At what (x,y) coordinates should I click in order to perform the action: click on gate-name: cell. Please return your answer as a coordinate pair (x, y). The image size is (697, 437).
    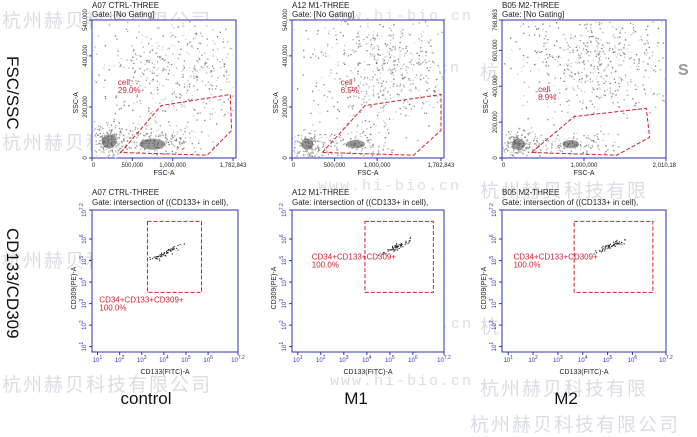
    Looking at the image, I should click on (544, 89).